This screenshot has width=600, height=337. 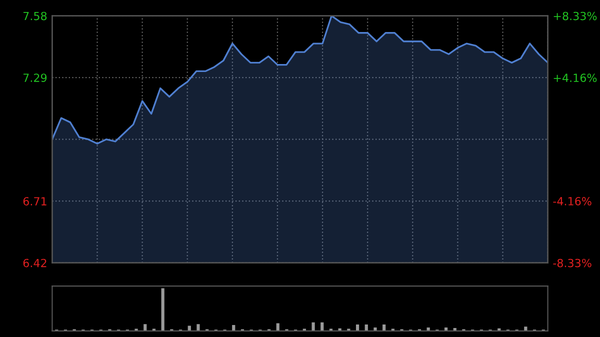 What do you see at coordinates (575, 78) in the screenshot?
I see `y2-tick-label: +4.16%` at bounding box center [575, 78].